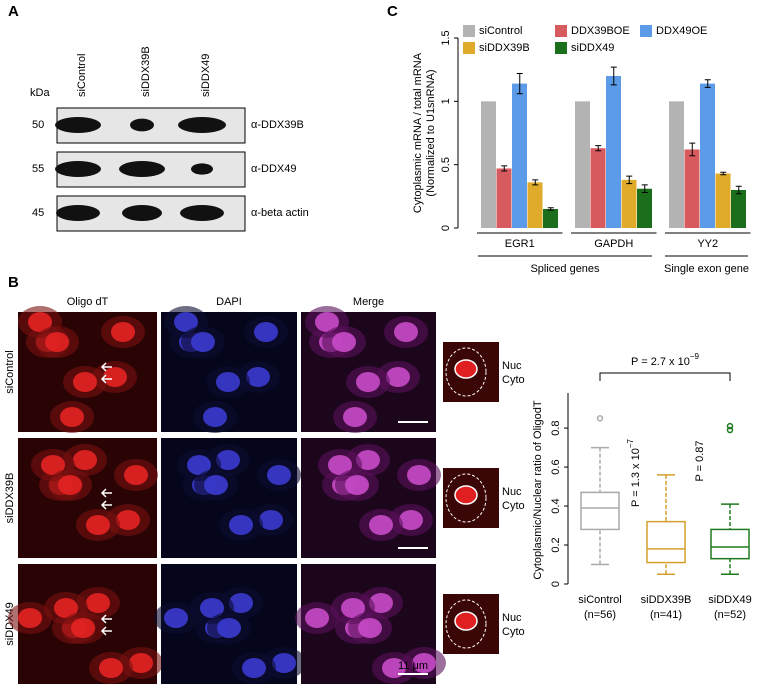  Describe the element at coordinates (556, 544) in the screenshot. I see `y-tick-label: 0.2` at that location.